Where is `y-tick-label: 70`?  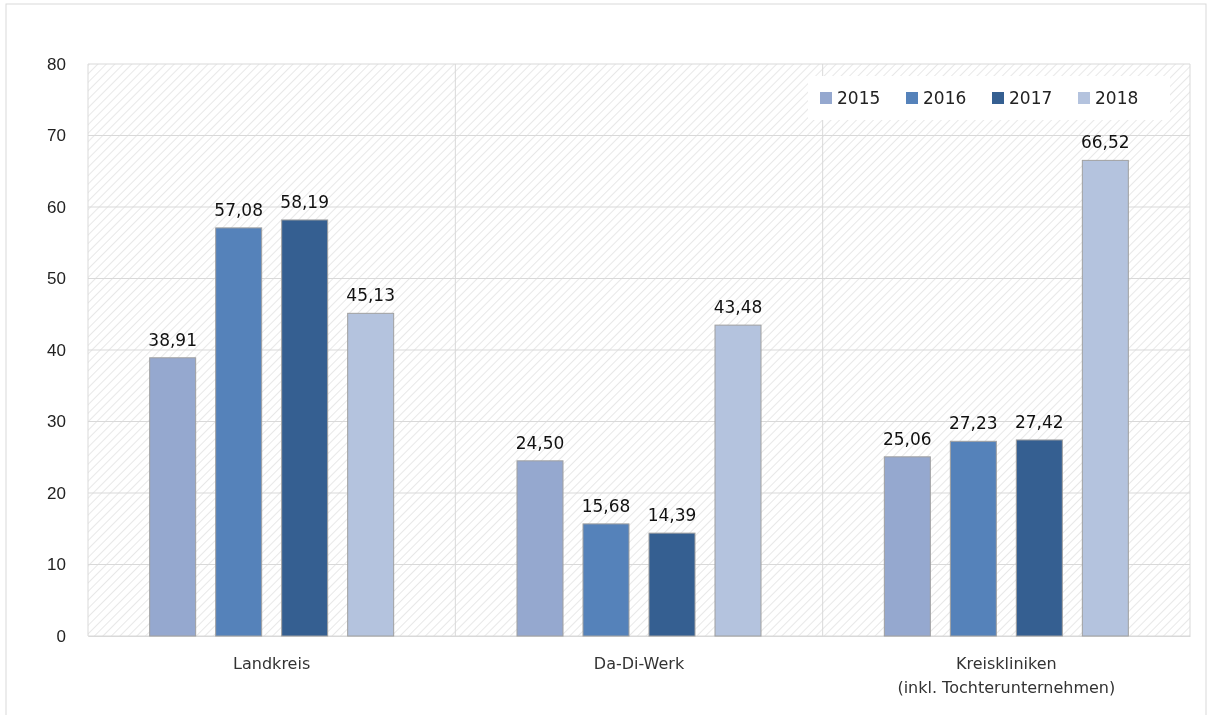
y-tick-label: 70 is located at coordinates (56, 136).